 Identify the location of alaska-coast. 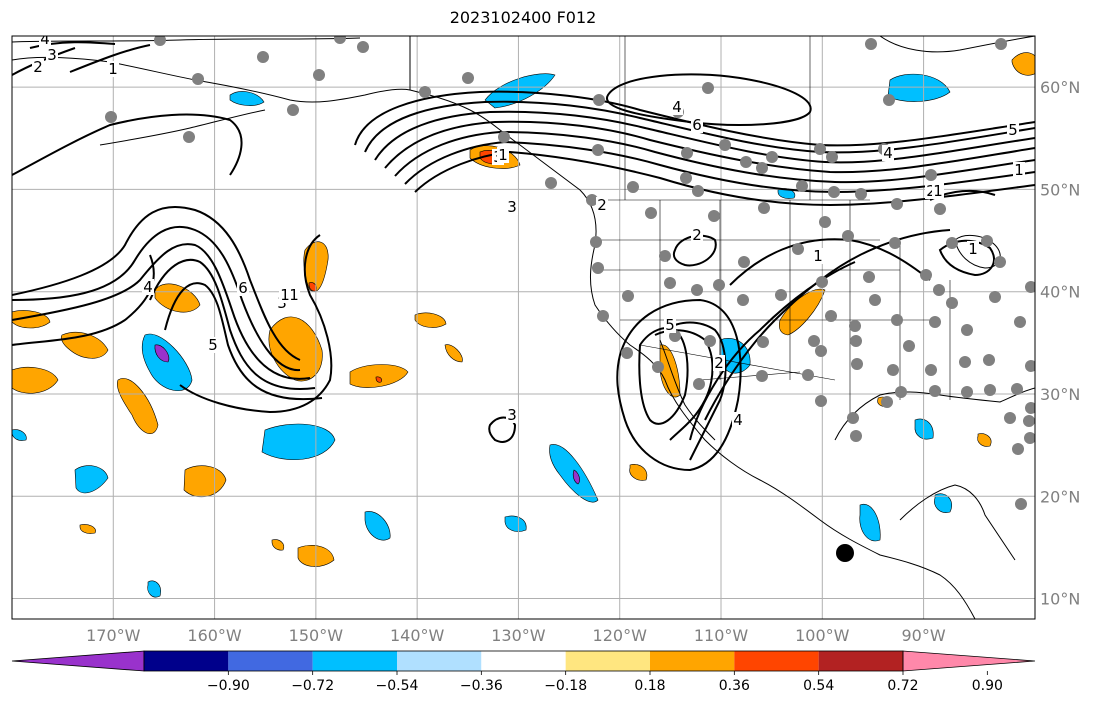
(211, 79).